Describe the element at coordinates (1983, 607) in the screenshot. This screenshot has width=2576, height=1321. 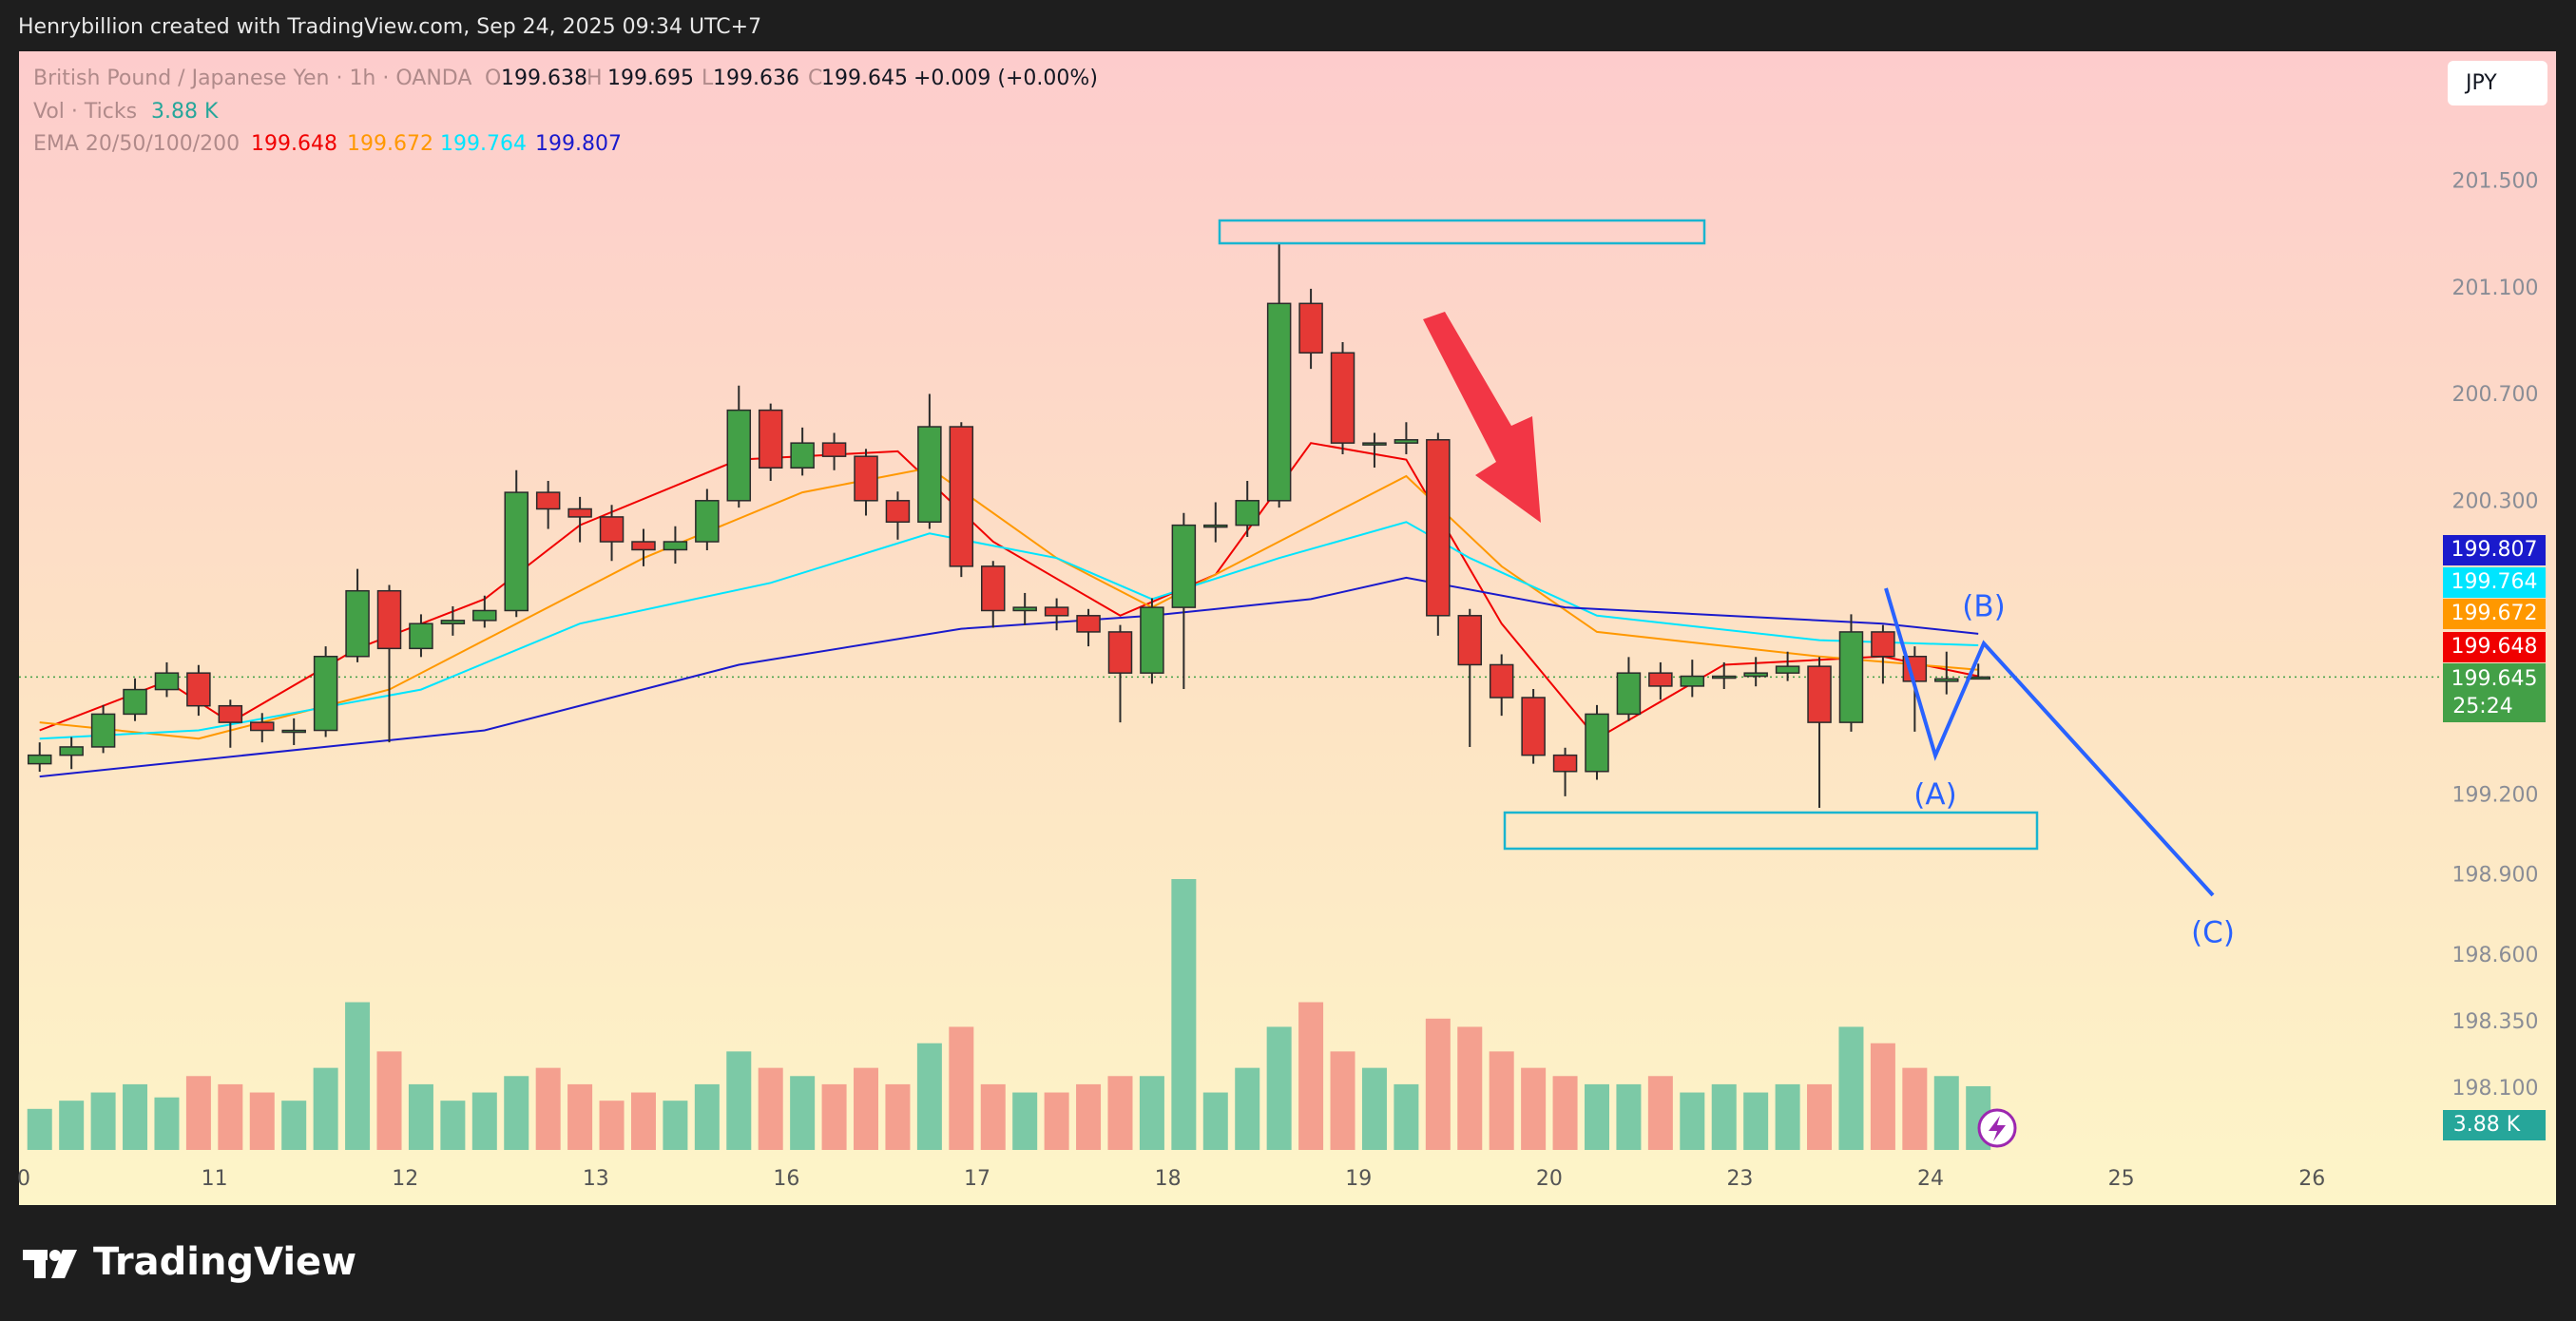
I see `wave-label: (B)` at that location.